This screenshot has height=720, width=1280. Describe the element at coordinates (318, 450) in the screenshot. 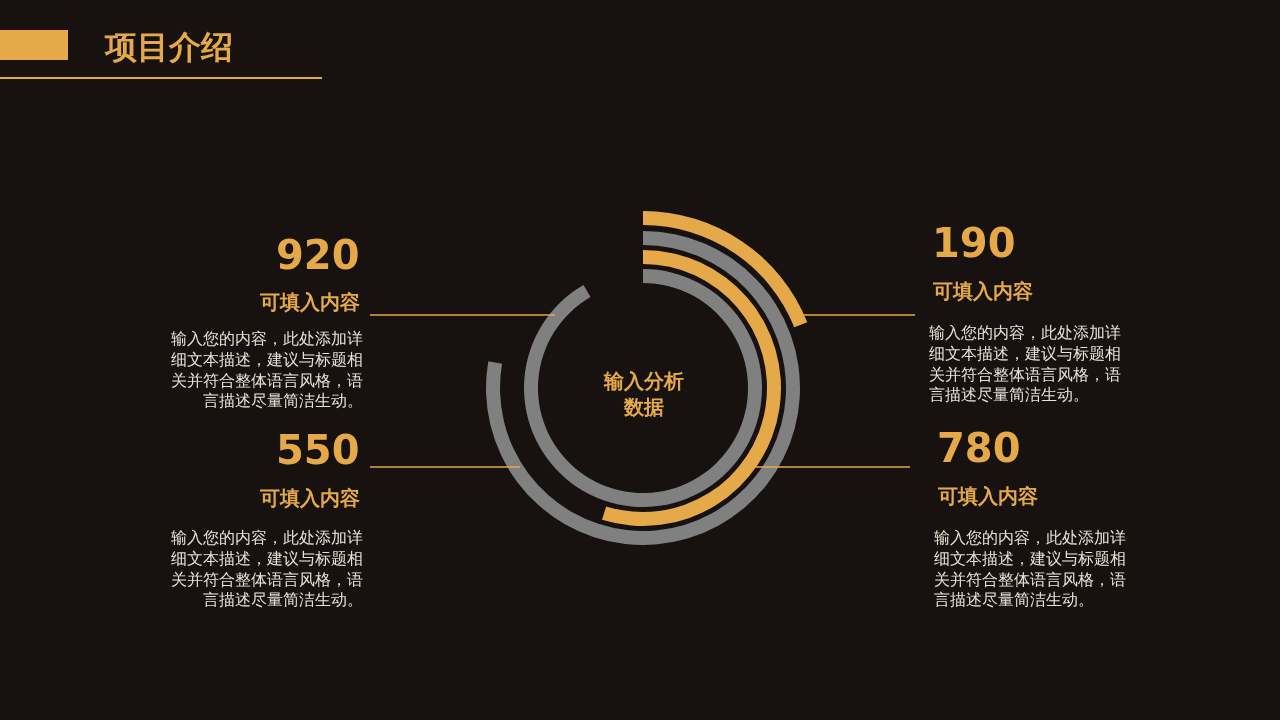

I see `data-label: 550` at that location.